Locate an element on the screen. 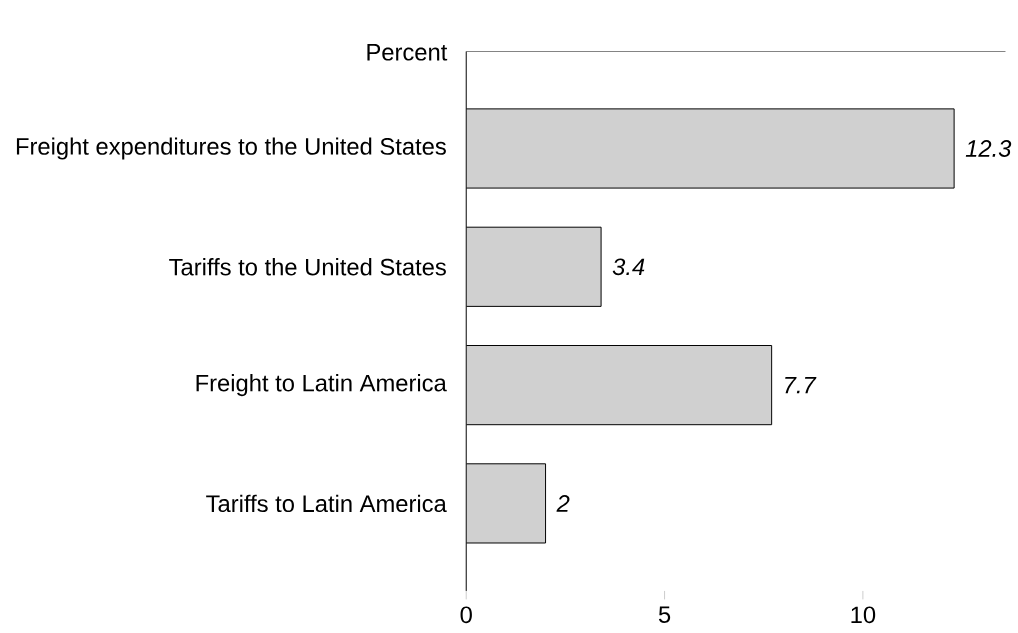 The image size is (1018, 633). y-tick-label: Tariffs to the United States is located at coordinates (307, 267).